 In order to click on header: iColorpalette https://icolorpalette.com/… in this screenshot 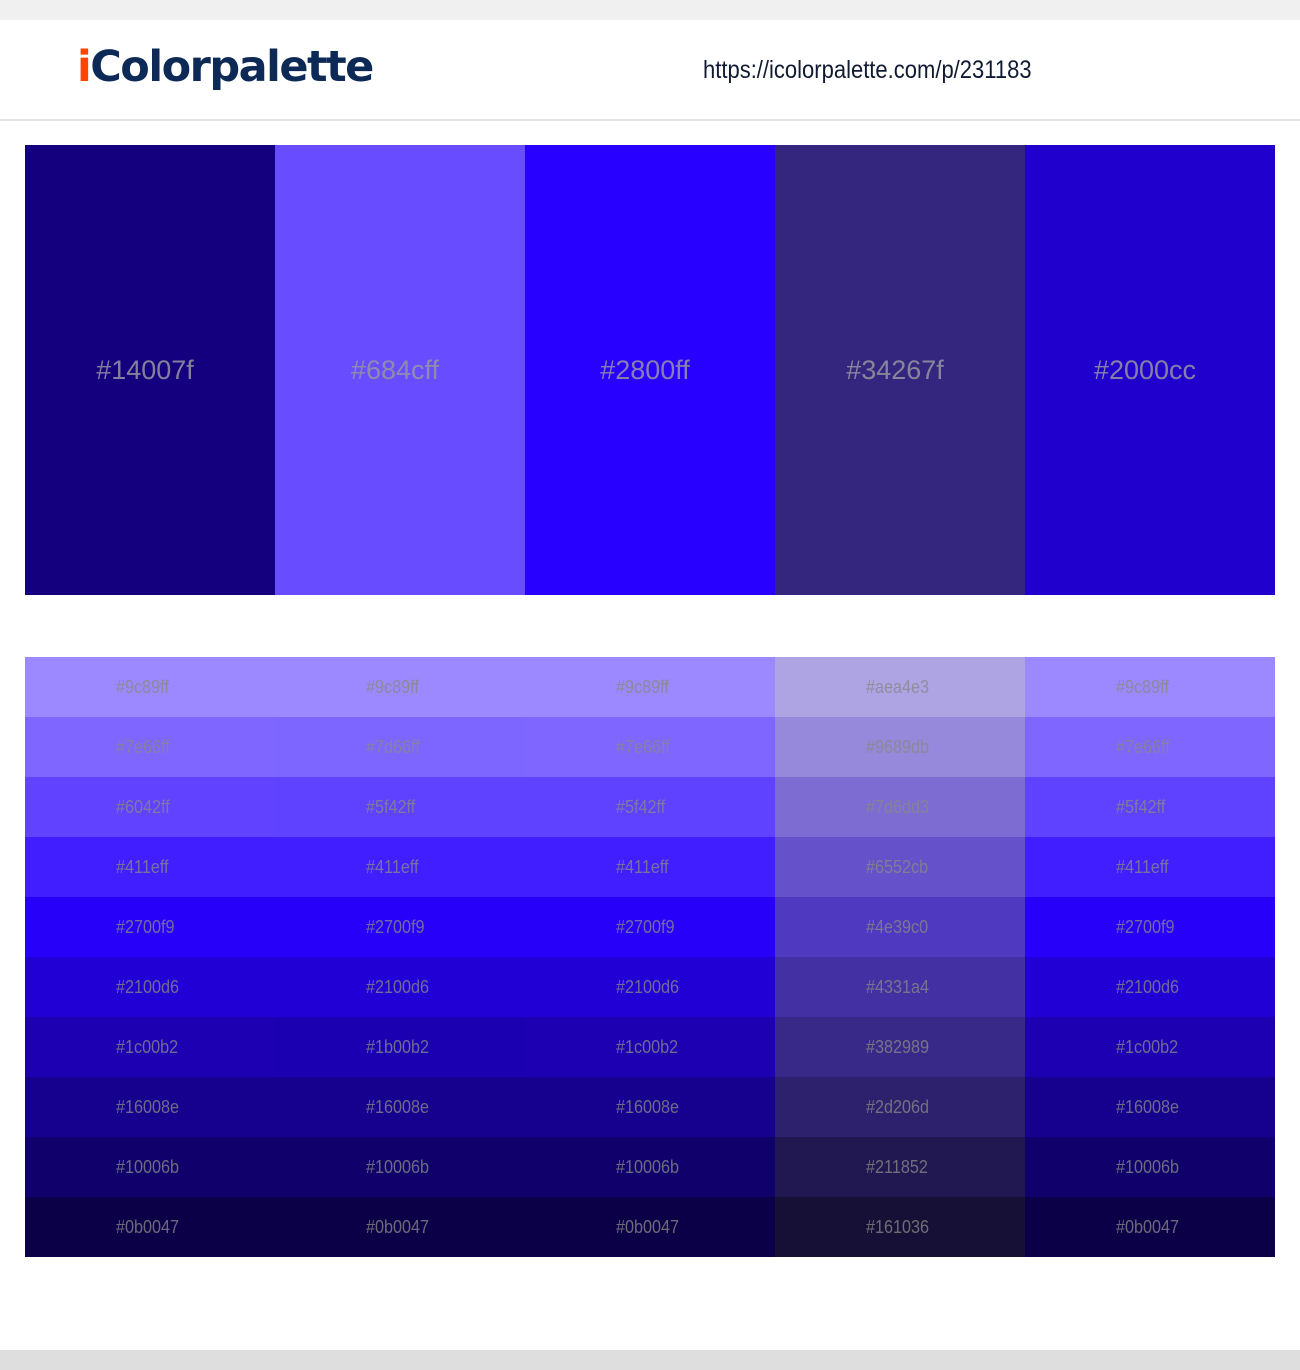, I will do `click(650, 70)`.